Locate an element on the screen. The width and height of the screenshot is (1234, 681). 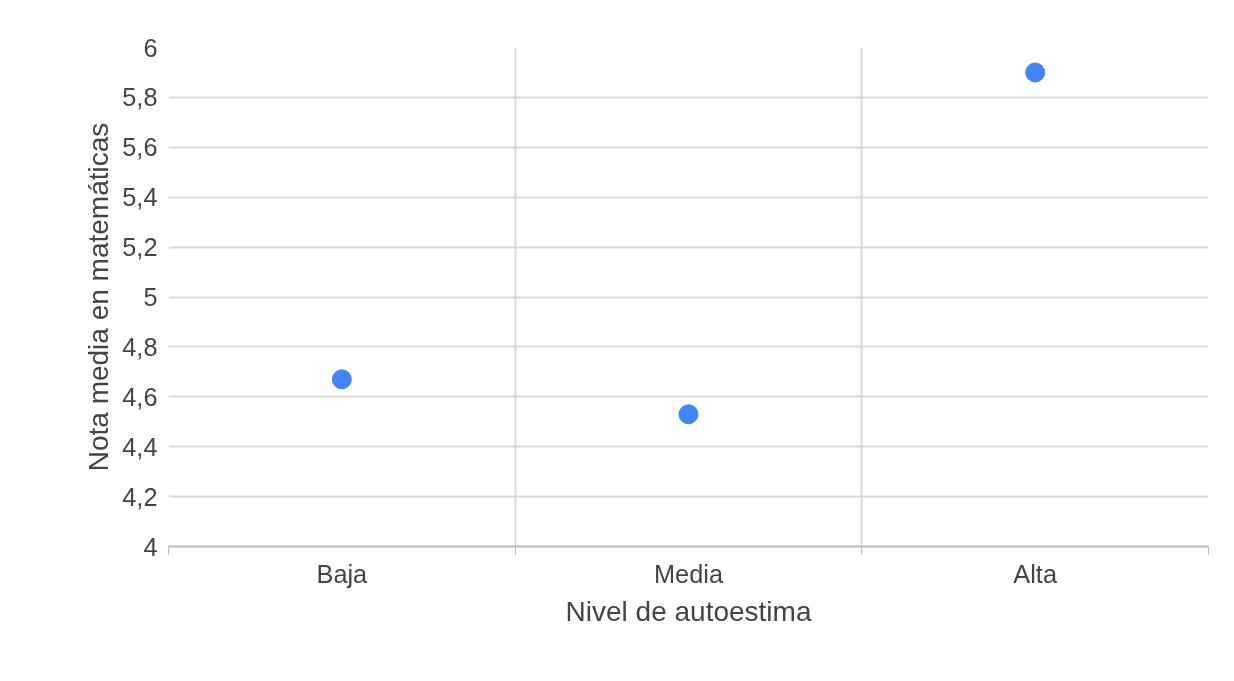
y-tick-label: 4,2 is located at coordinates (140, 496).